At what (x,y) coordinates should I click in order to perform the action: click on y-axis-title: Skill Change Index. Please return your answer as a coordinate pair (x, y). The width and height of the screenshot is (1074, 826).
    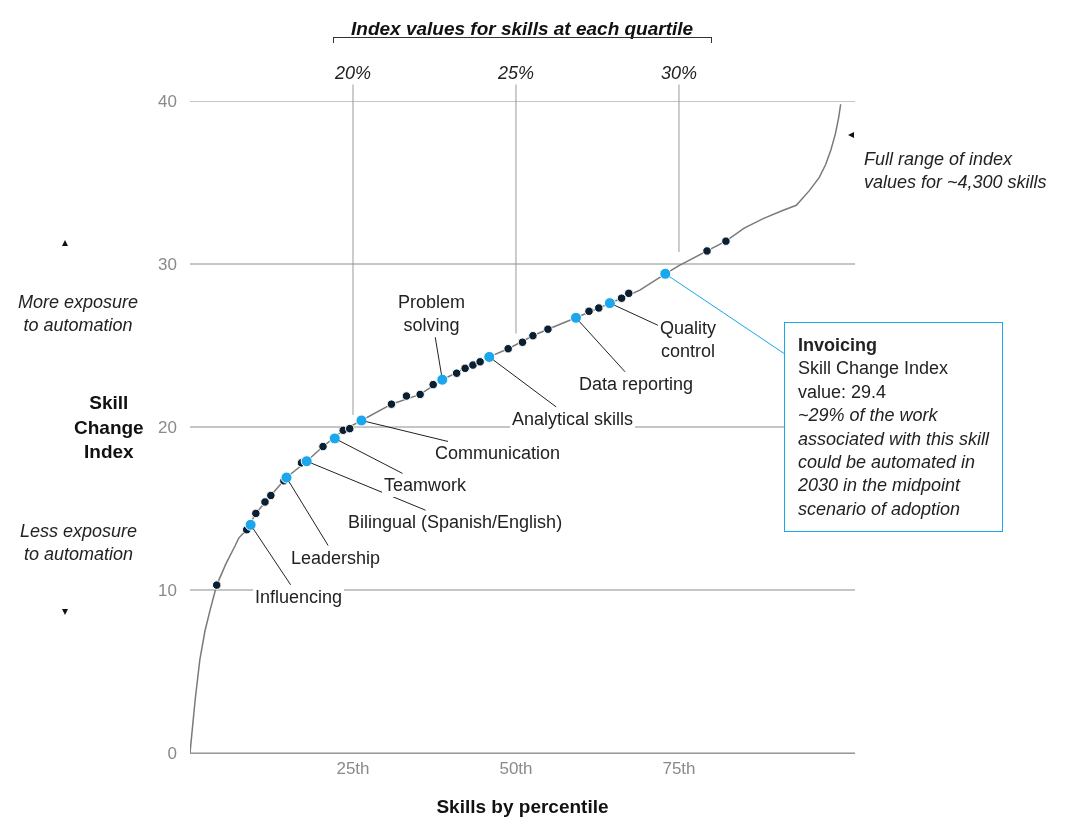
    Looking at the image, I should click on (109, 427).